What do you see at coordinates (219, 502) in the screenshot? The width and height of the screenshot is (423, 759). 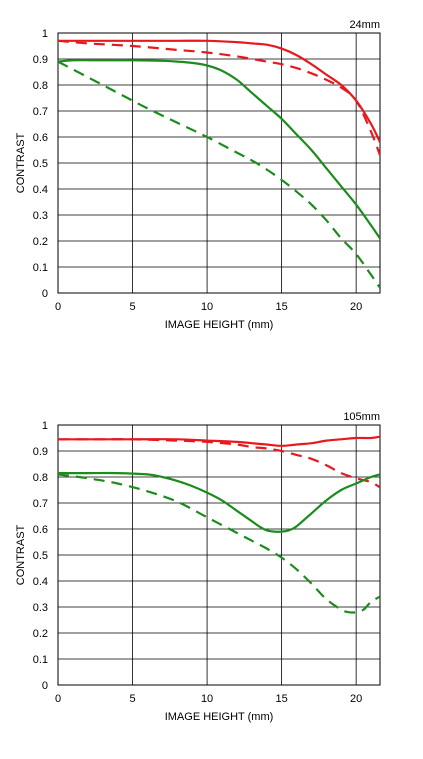 I see `series-line-green-solid` at bounding box center [219, 502].